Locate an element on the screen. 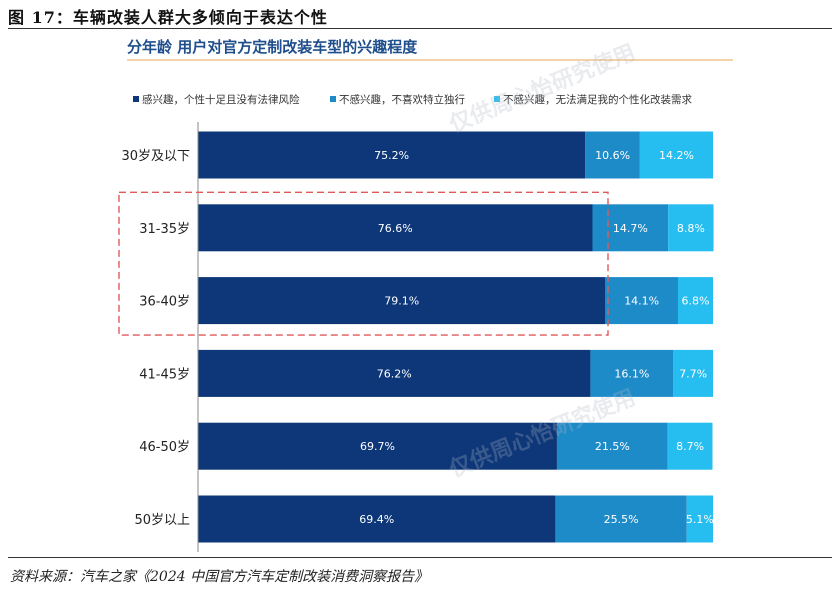 The width and height of the screenshot is (840, 590). data-label: 5.1% is located at coordinates (700, 519).